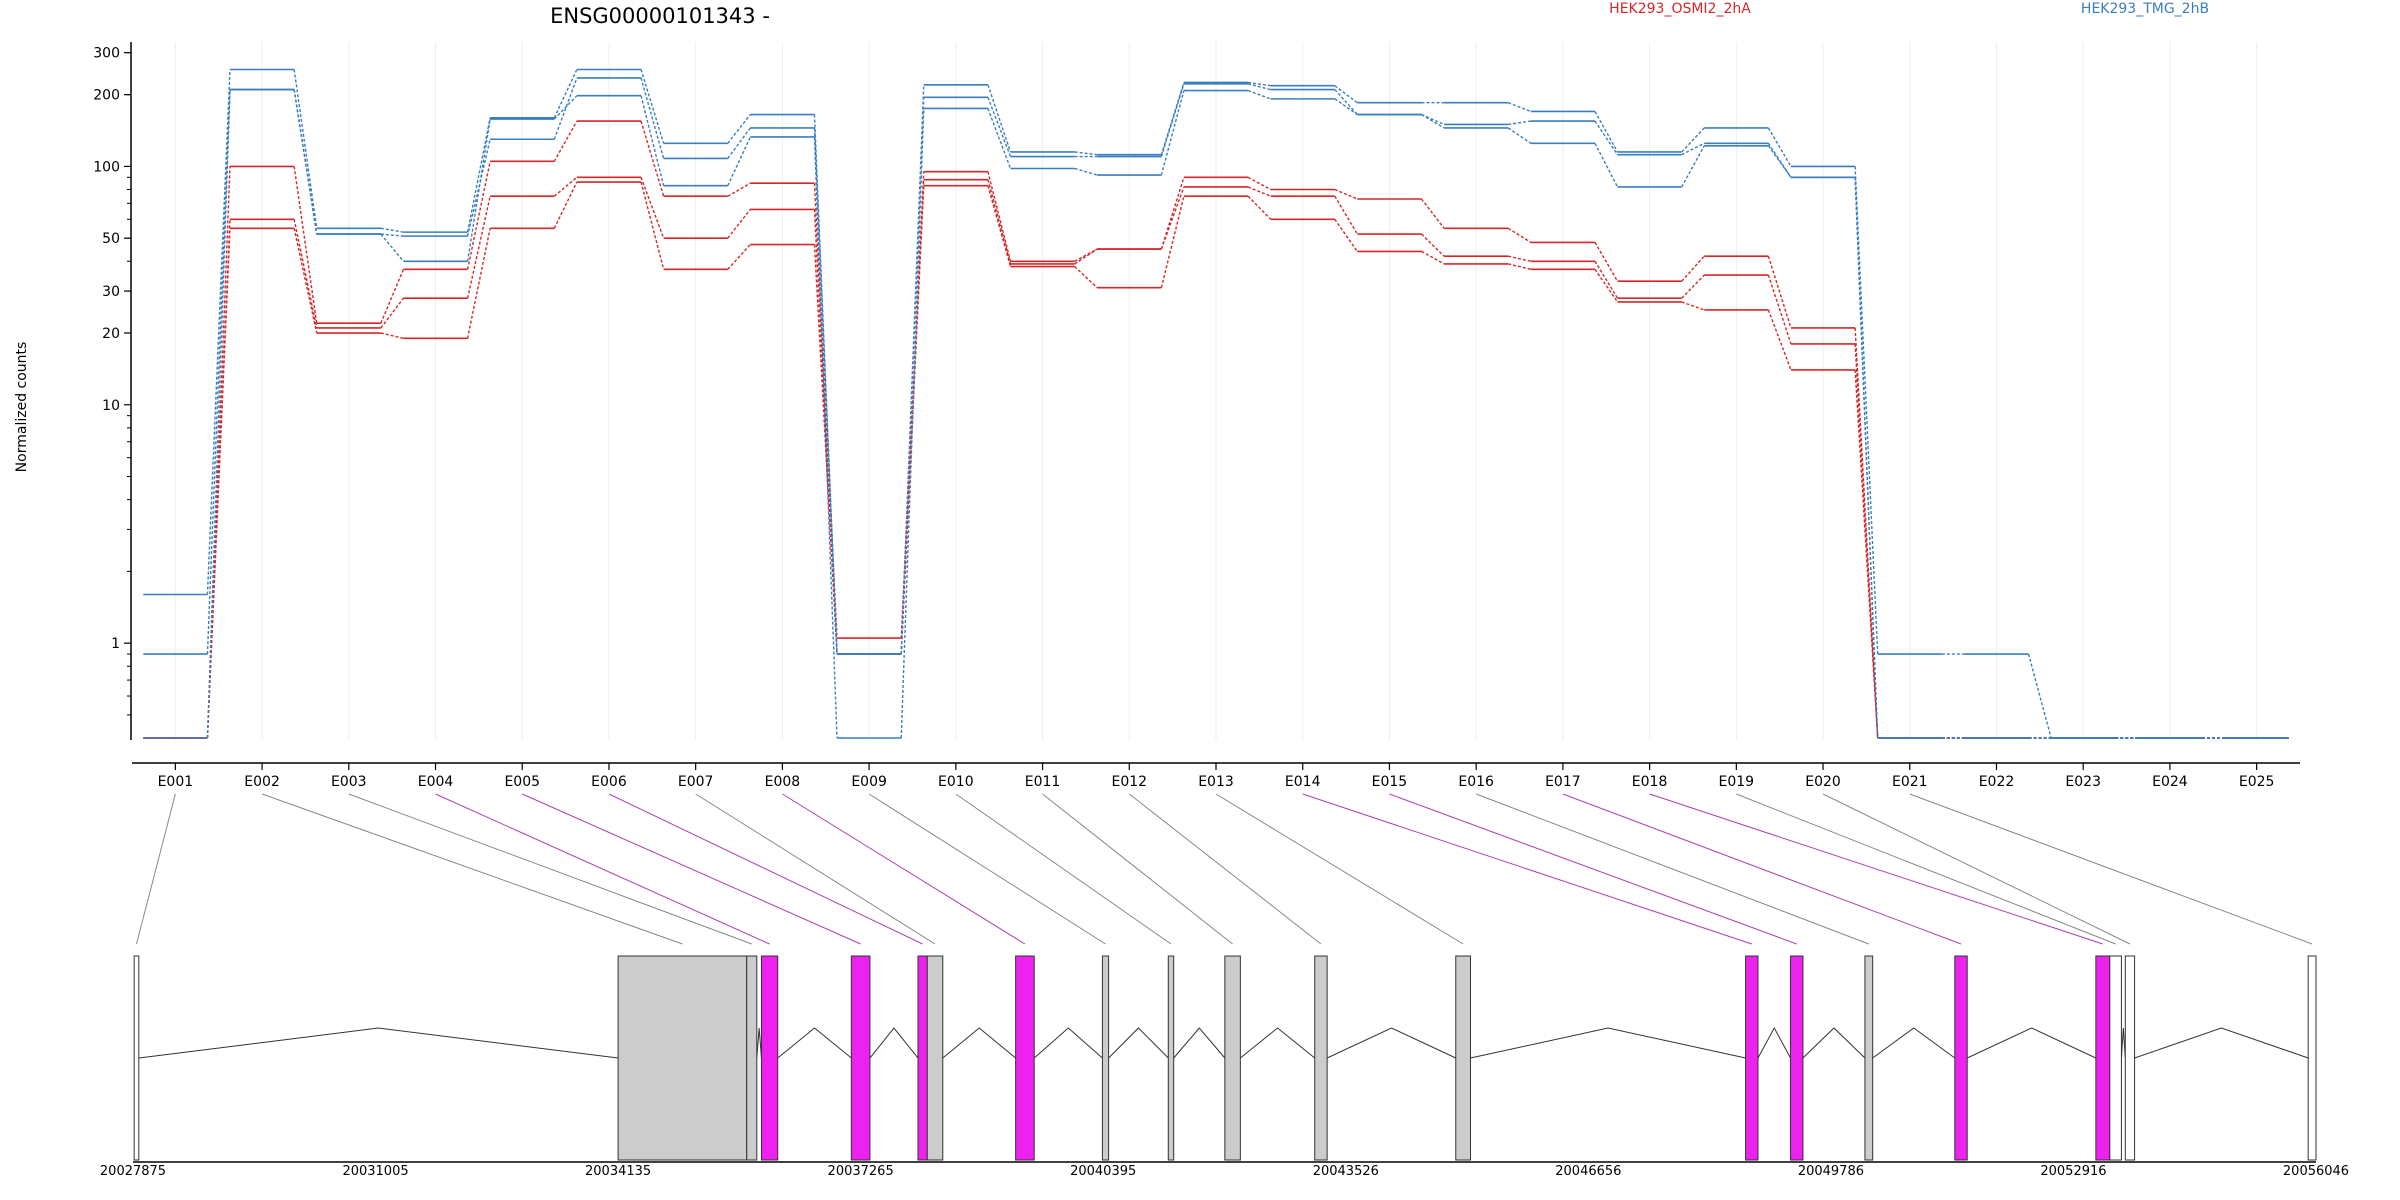 Image resolution: width=2400 pixels, height=1200 pixels. I want to click on x-tick-label: E016, so click(1476, 782).